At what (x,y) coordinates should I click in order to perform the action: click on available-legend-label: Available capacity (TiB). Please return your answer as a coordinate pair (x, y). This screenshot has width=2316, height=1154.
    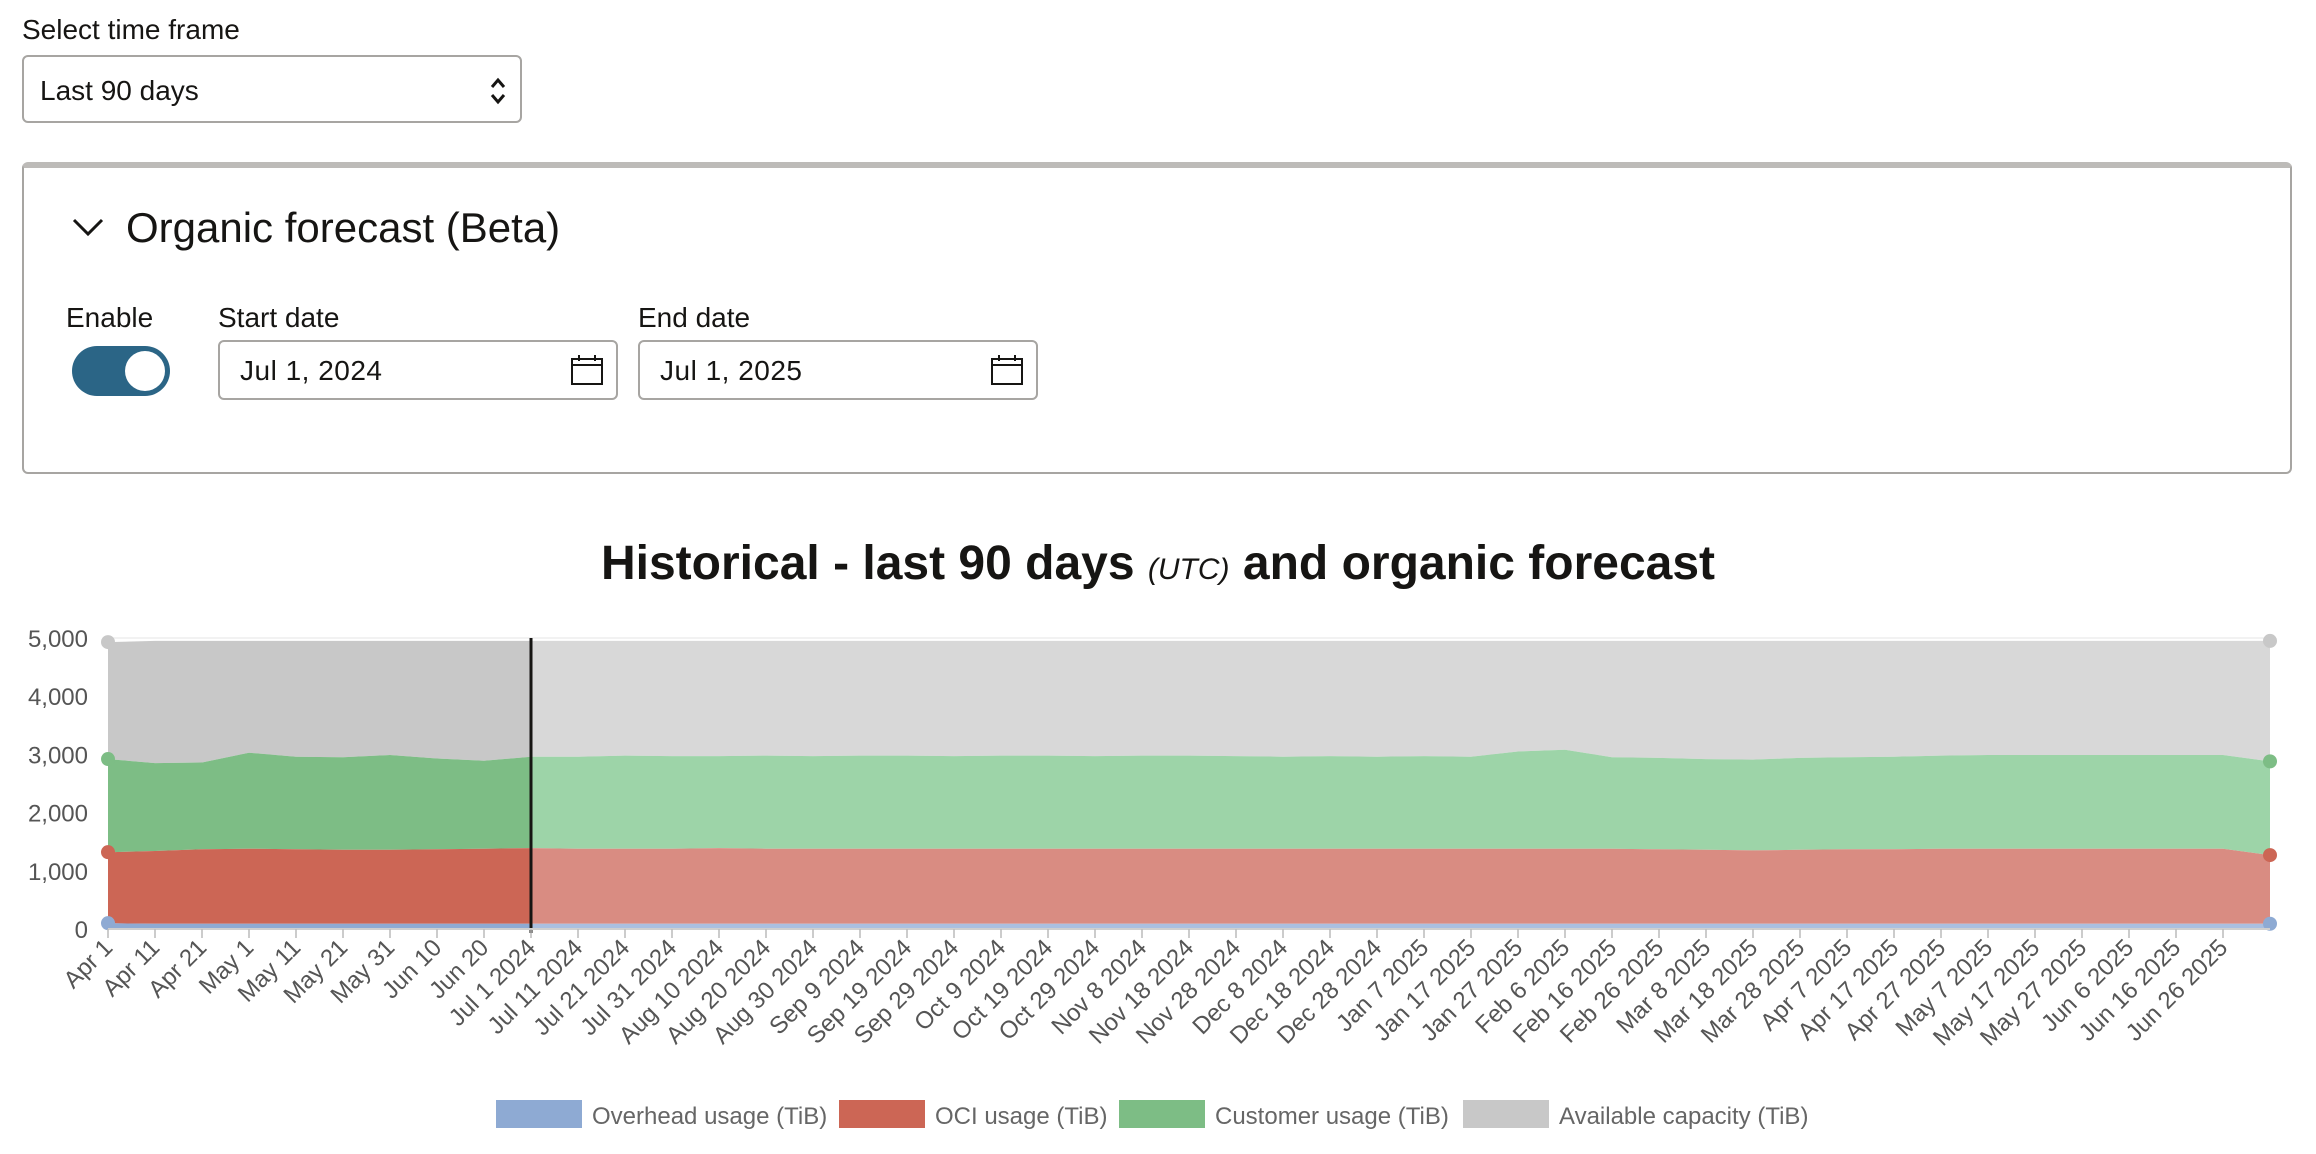
    Looking at the image, I should click on (1683, 1116).